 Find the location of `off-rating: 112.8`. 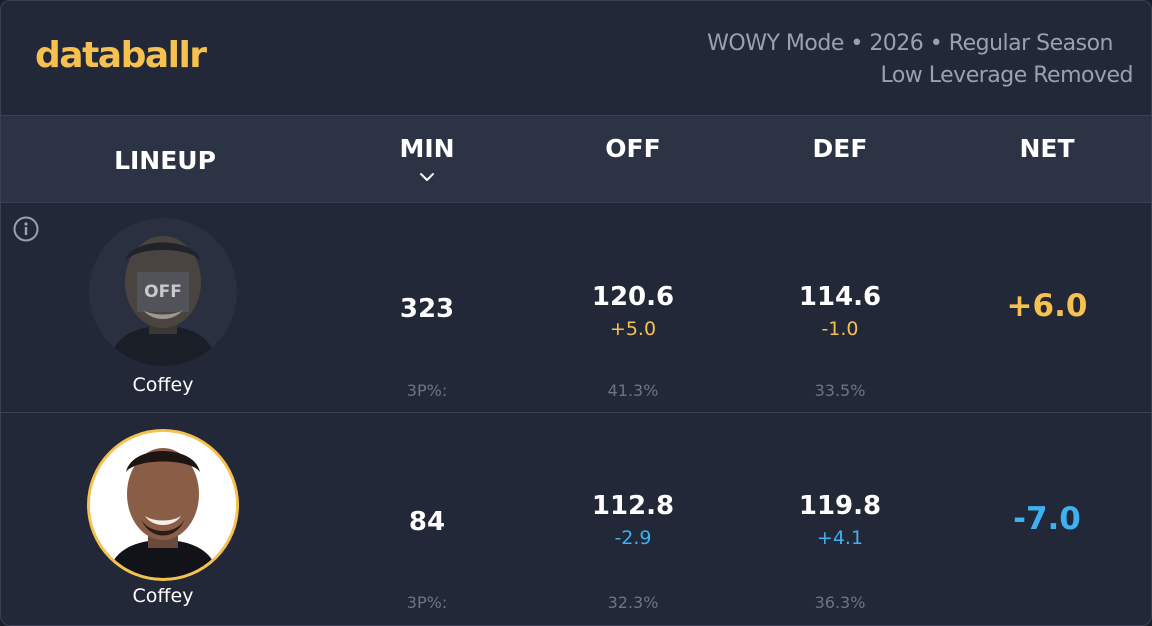

off-rating: 112.8 is located at coordinates (633, 506).